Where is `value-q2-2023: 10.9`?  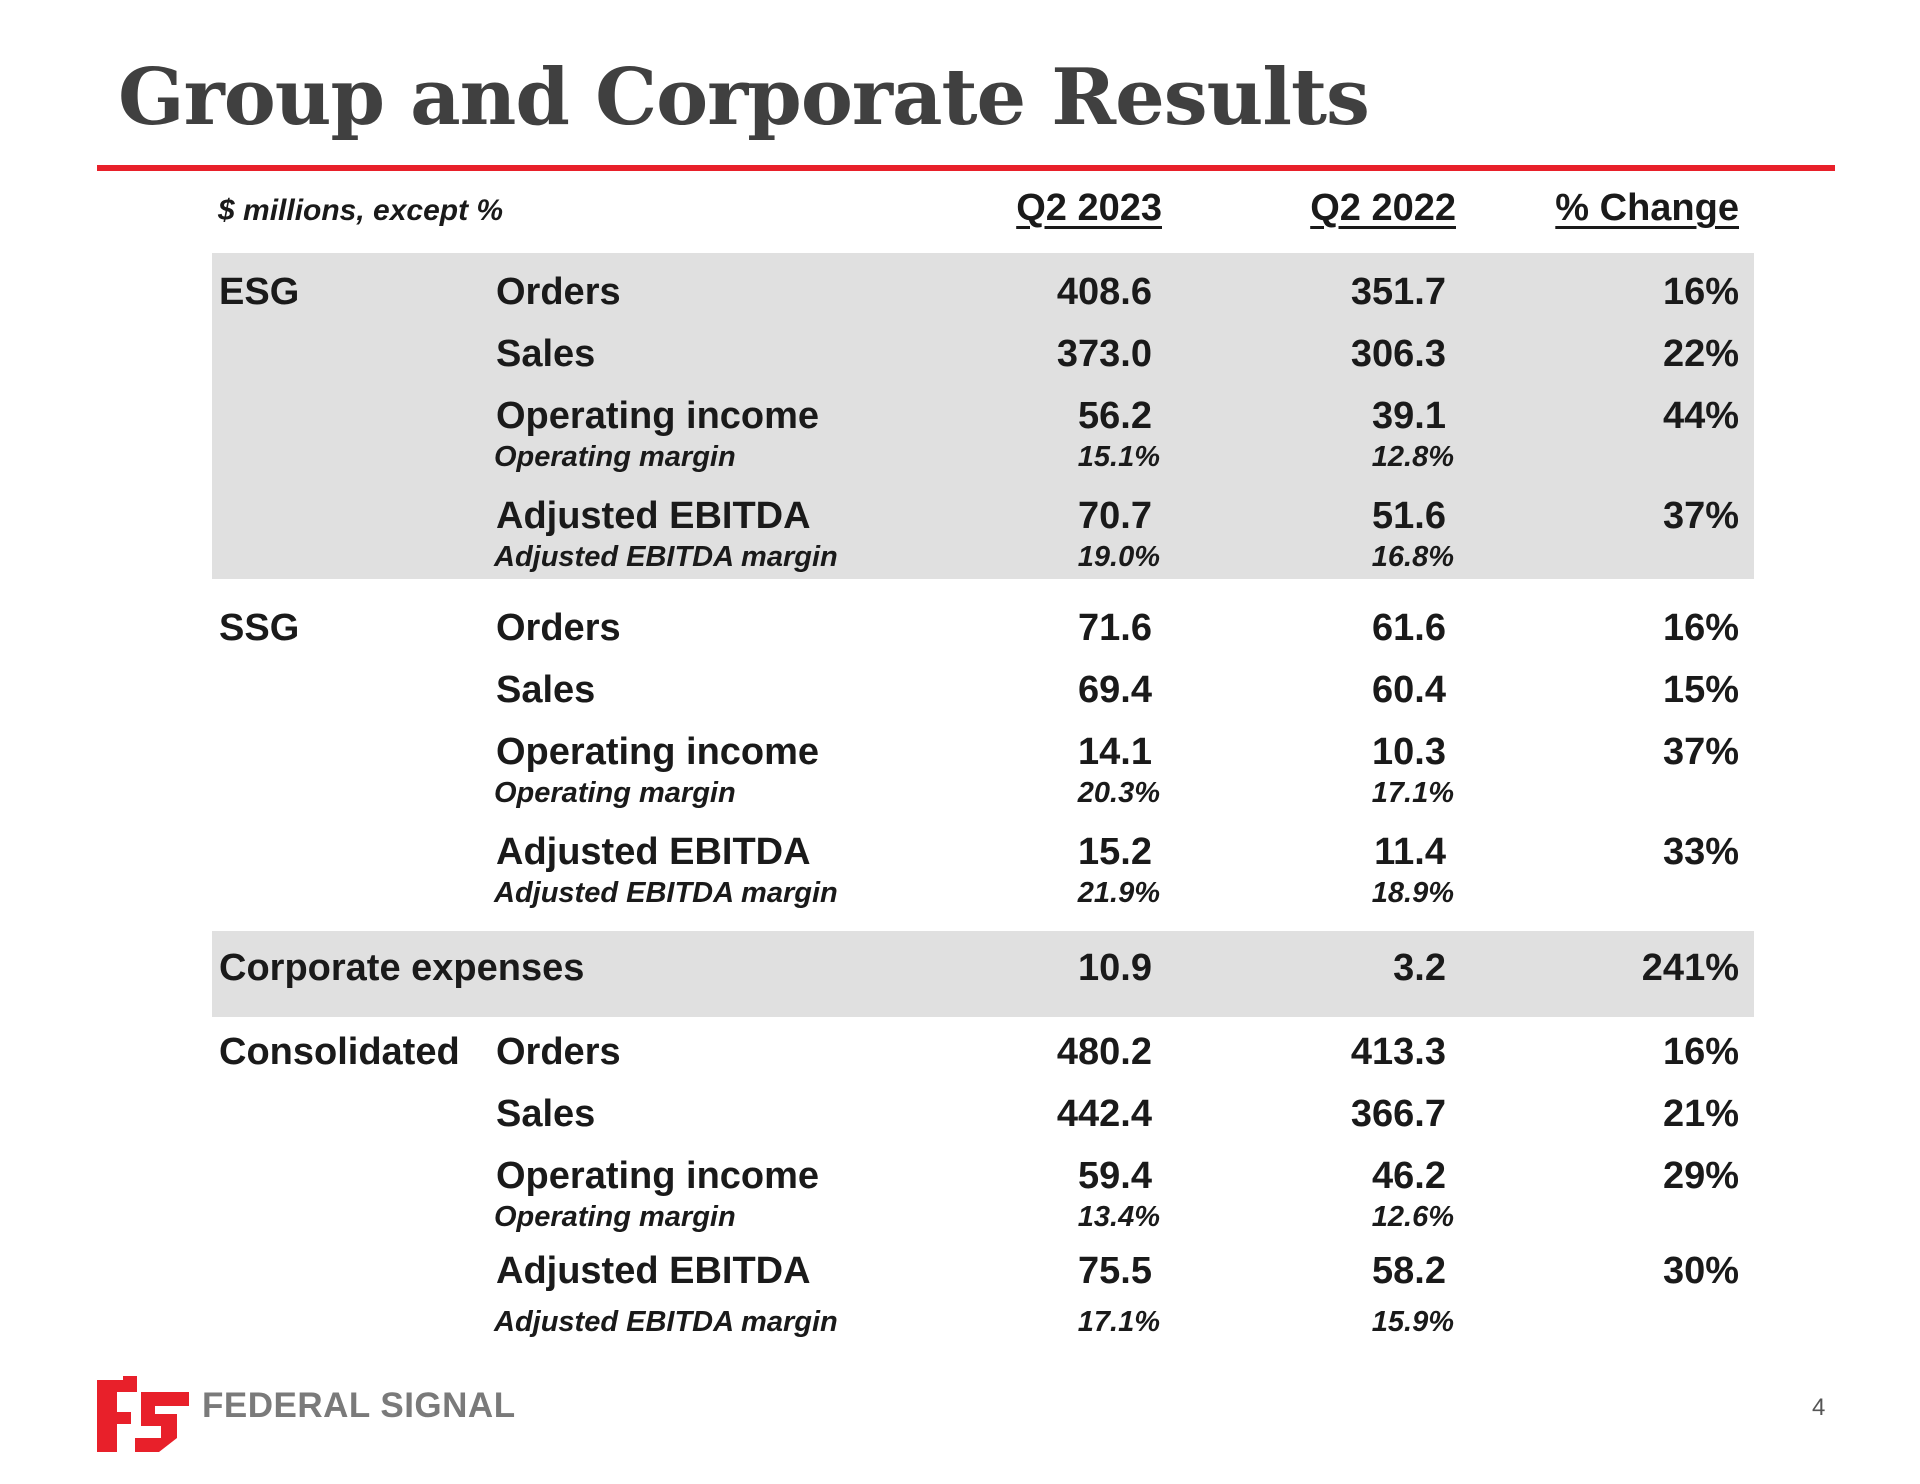
value-q2-2023: 10.9 is located at coordinates (1115, 968).